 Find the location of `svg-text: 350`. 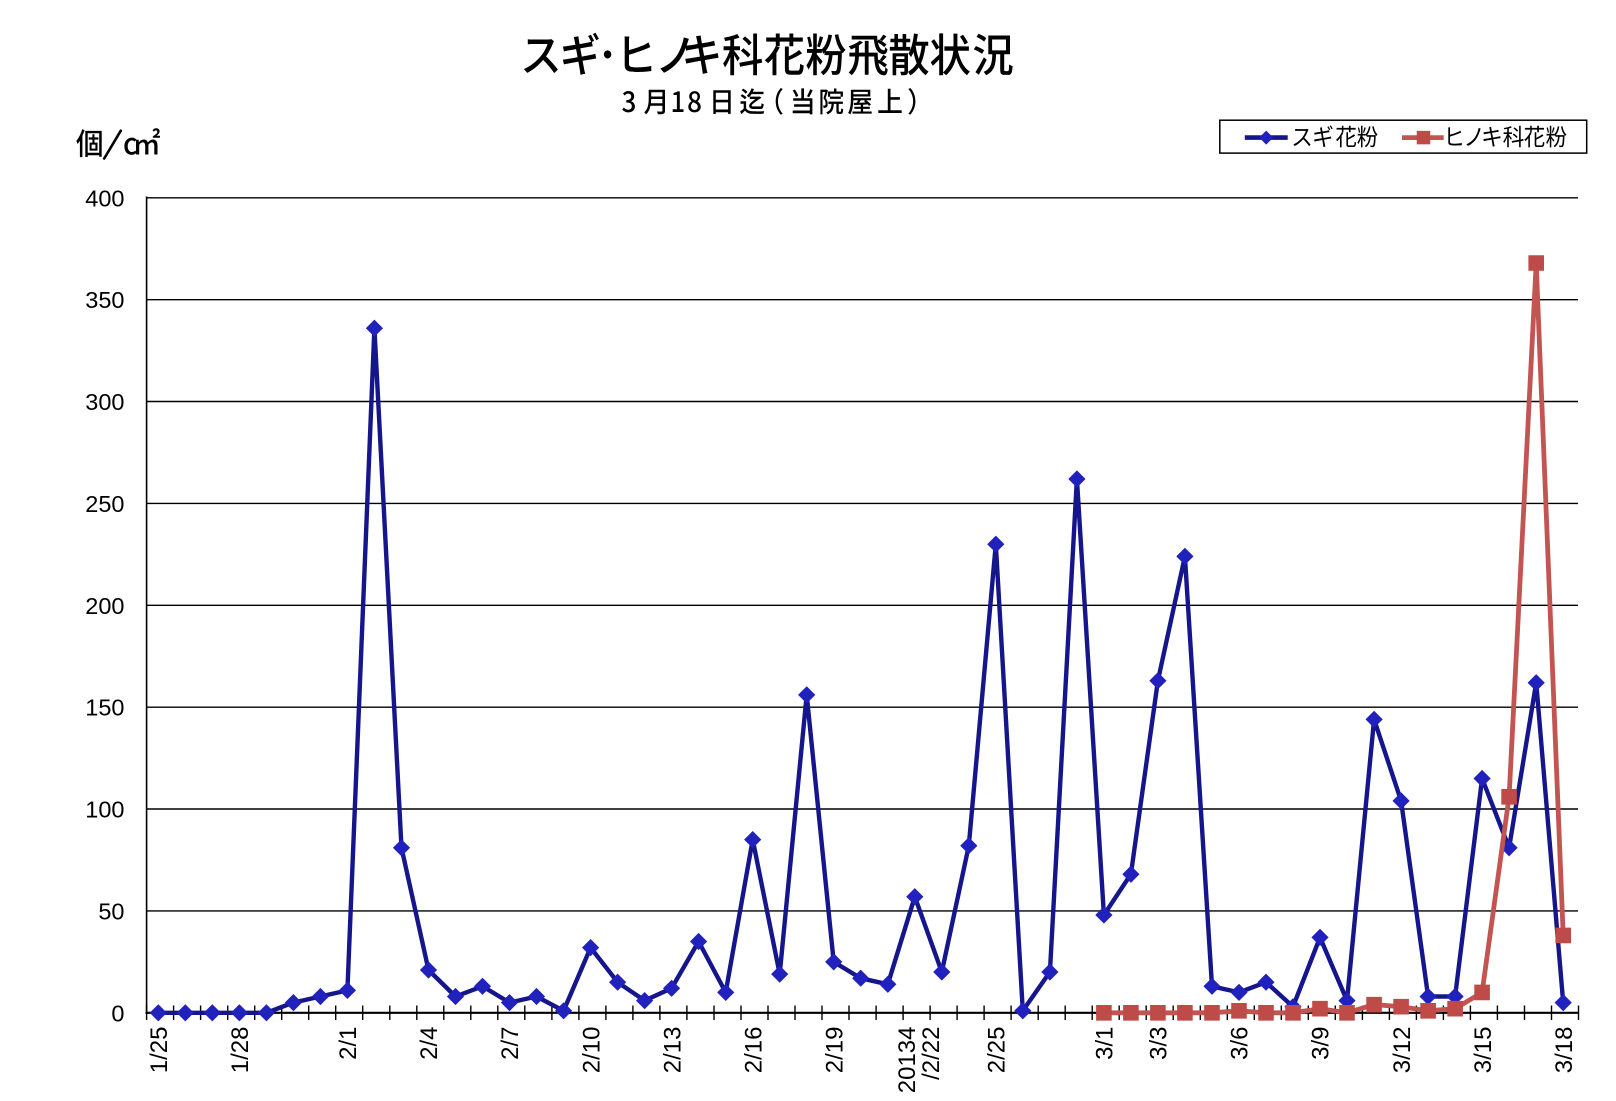

svg-text: 350 is located at coordinates (104, 300).